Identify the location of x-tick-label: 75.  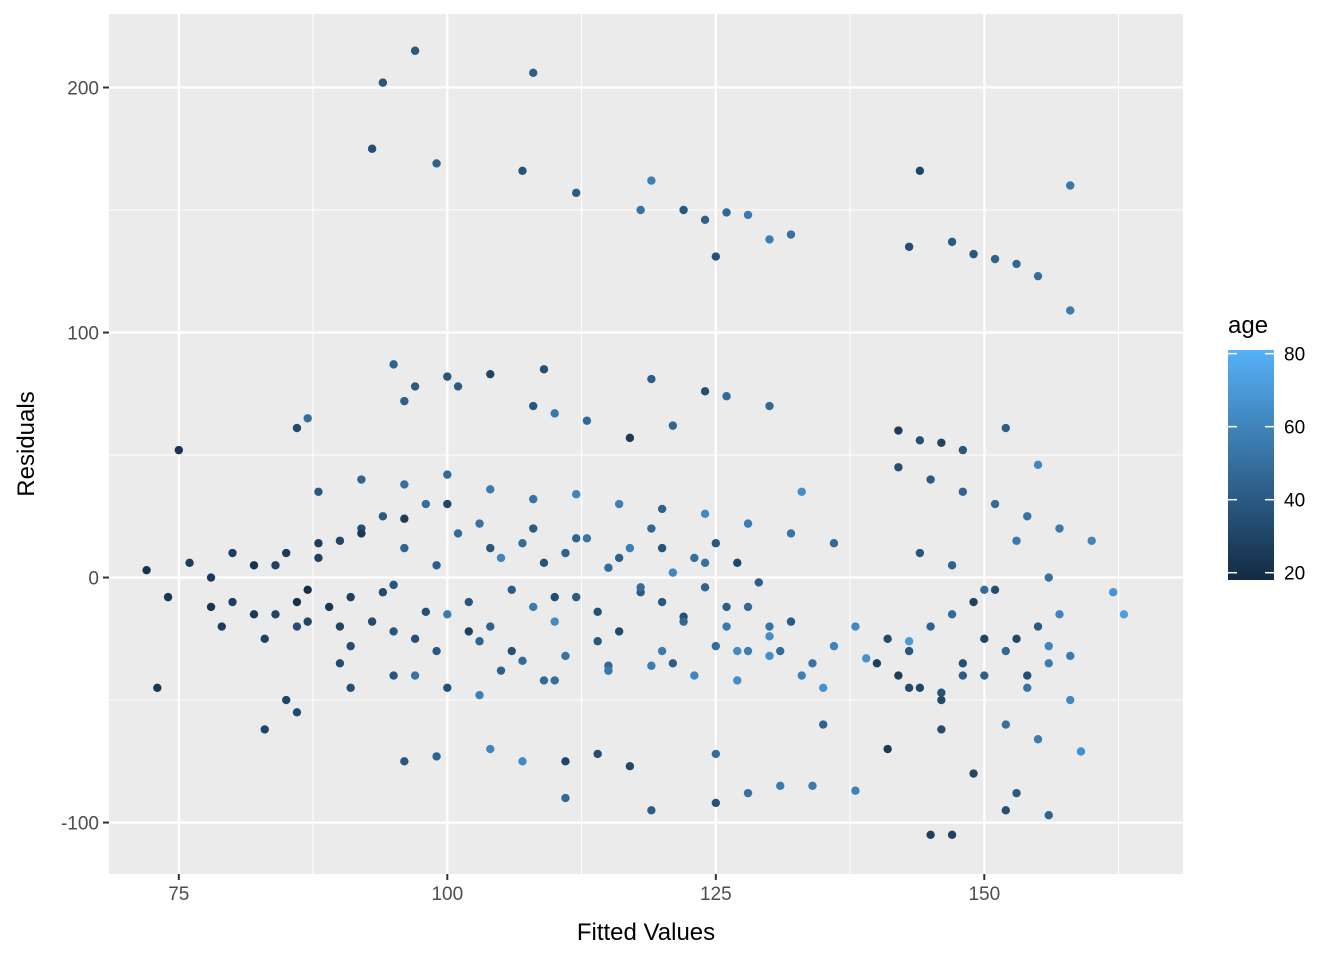
(178, 894).